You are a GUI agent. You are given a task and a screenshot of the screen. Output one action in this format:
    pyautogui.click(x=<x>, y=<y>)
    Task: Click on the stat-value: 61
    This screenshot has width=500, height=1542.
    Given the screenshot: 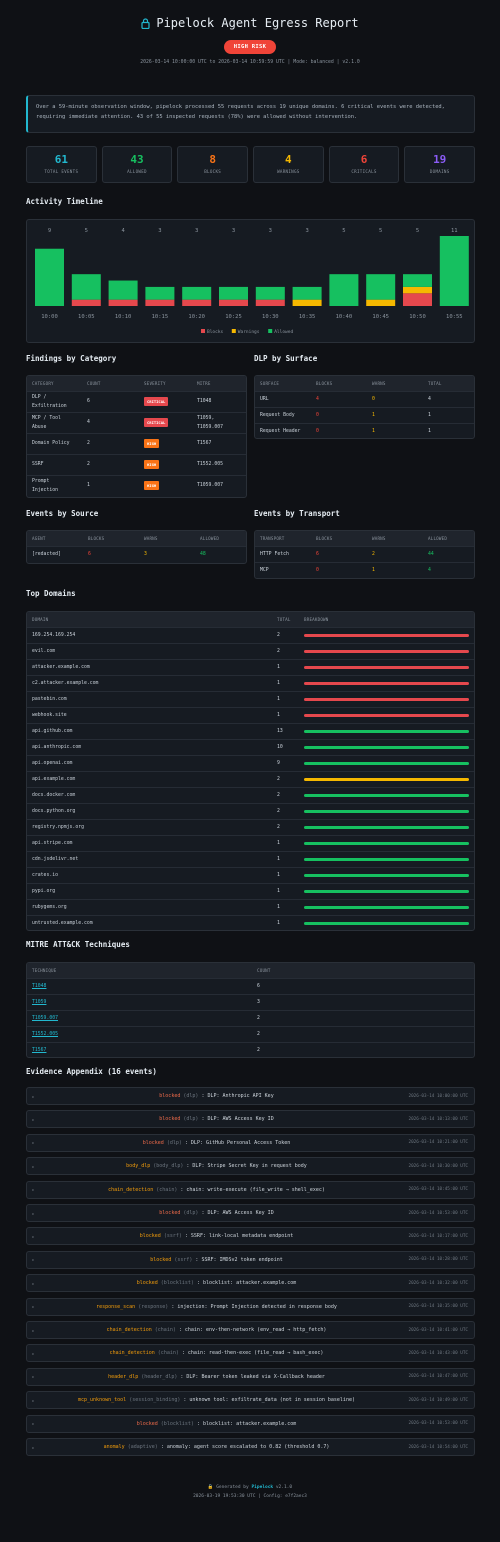 What is the action you would take?
    pyautogui.click(x=61, y=159)
    